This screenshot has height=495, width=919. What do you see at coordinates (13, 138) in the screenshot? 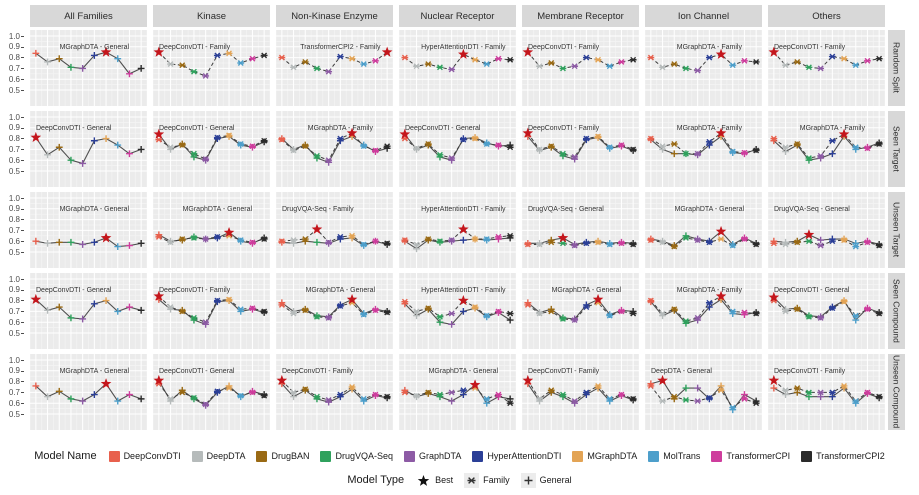
I see `y-tick-label: 0.8` at bounding box center [13, 138].